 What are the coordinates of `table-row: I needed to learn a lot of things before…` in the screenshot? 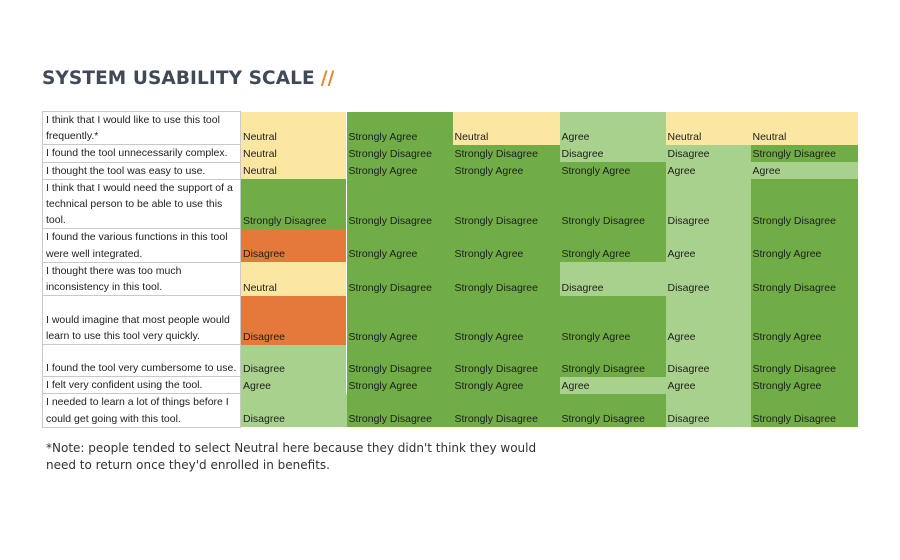 It's located at (450, 410).